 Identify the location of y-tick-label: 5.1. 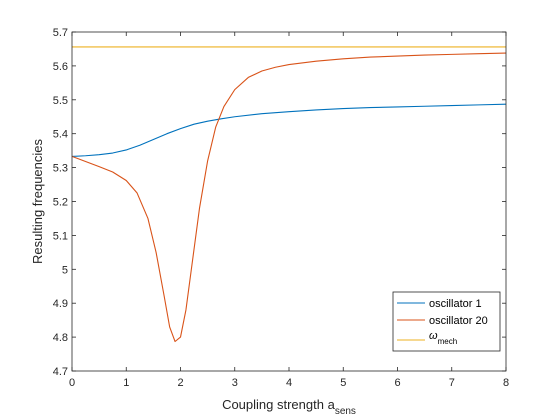
(60, 236).